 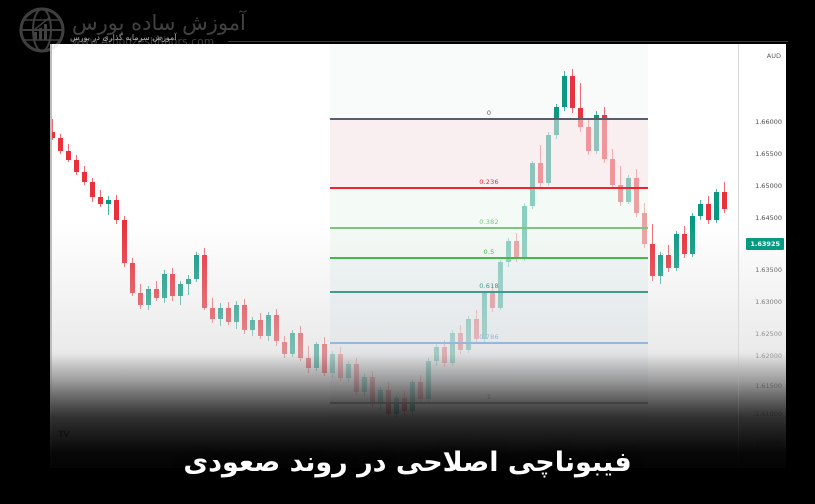 What do you see at coordinates (489, 222) in the screenshot?
I see `fib-level-label-0.382: 0.382` at bounding box center [489, 222].